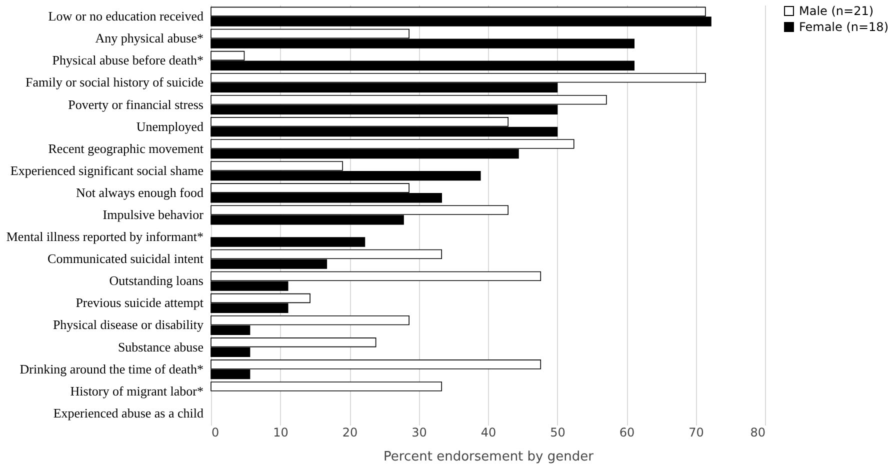 Image resolution: width=894 pixels, height=468 pixels. I want to click on y-tick-label: Low or no education received, so click(126, 16).